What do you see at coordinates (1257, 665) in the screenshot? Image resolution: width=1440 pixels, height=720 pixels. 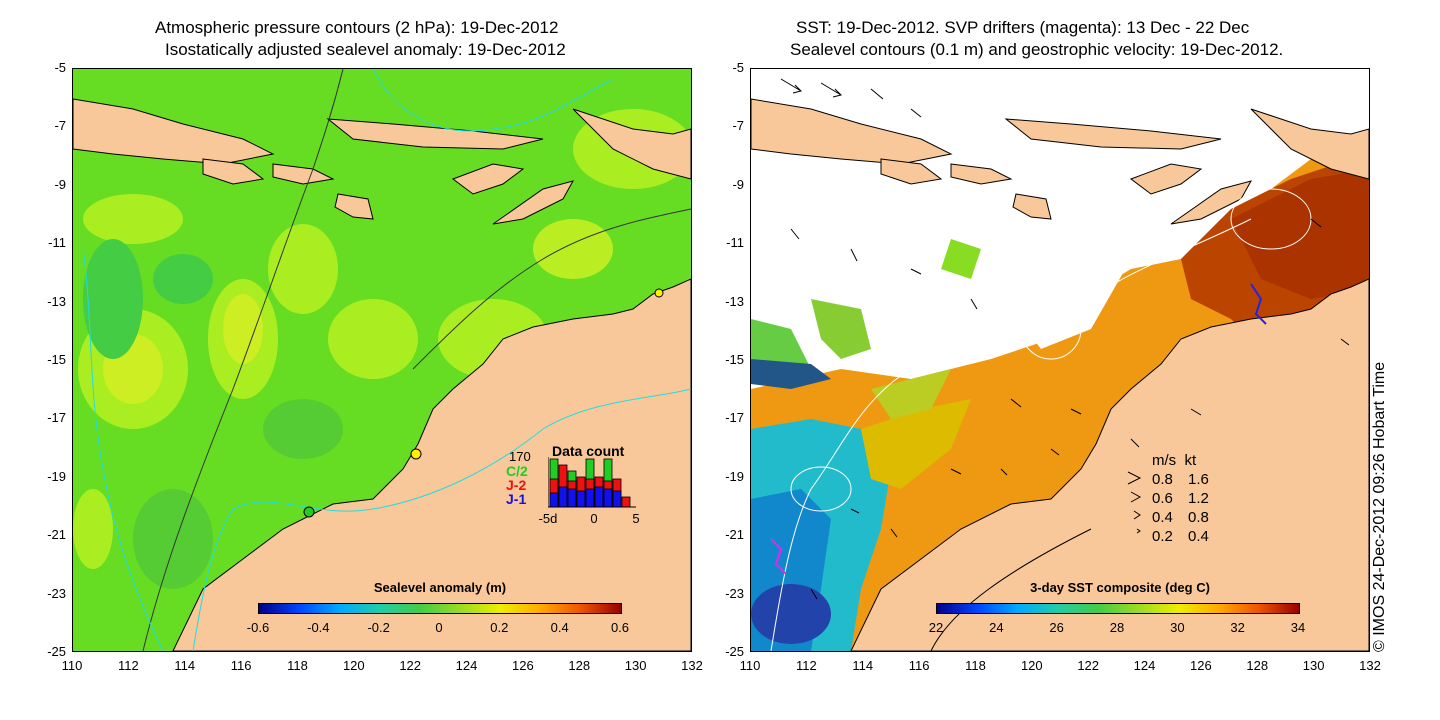 I see `right-lon-tick-9: 128` at bounding box center [1257, 665].